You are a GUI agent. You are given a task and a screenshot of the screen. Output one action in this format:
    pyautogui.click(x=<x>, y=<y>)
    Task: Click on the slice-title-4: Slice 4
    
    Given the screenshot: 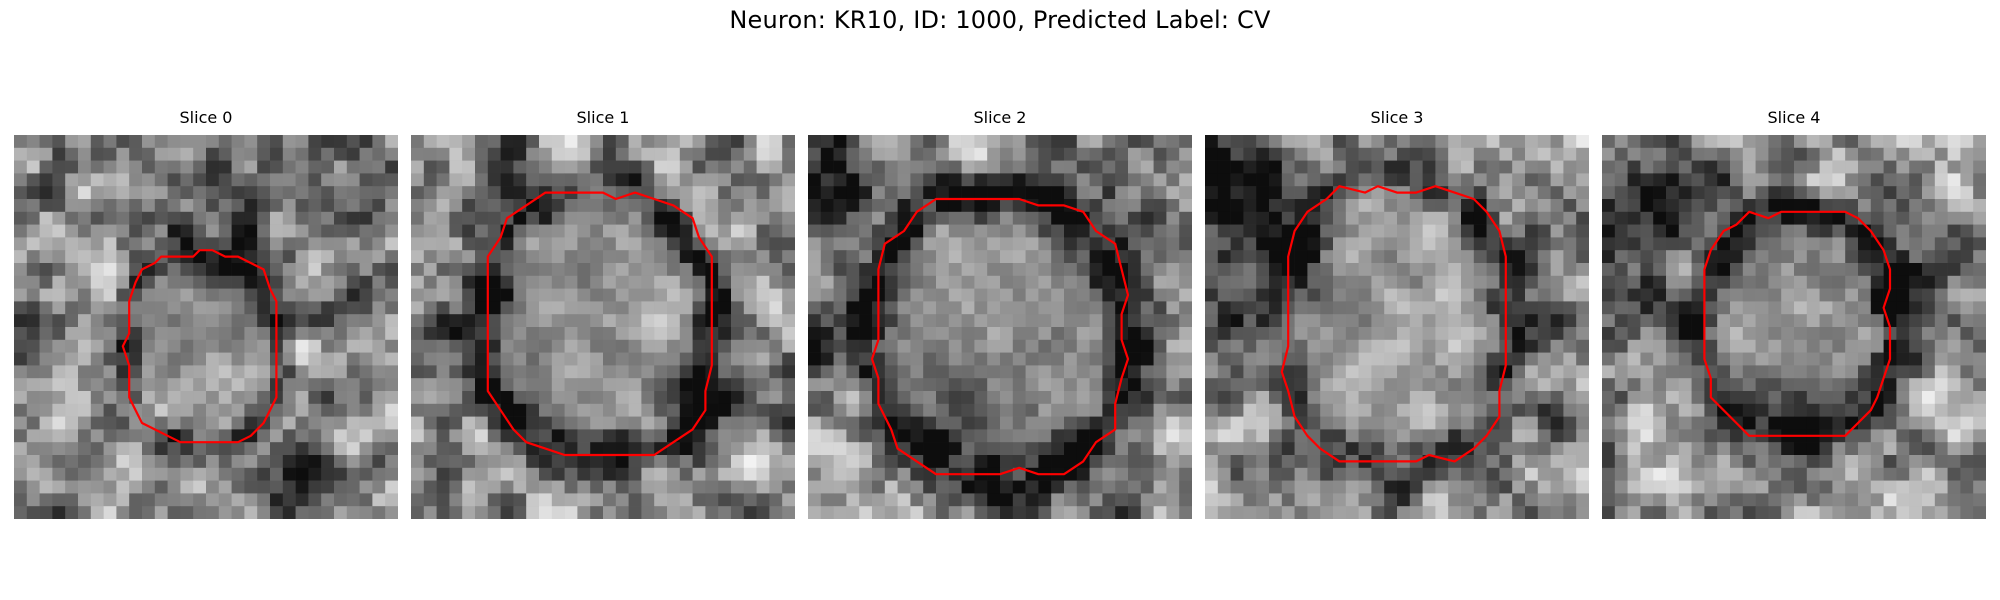 What is the action you would take?
    pyautogui.click(x=1794, y=117)
    